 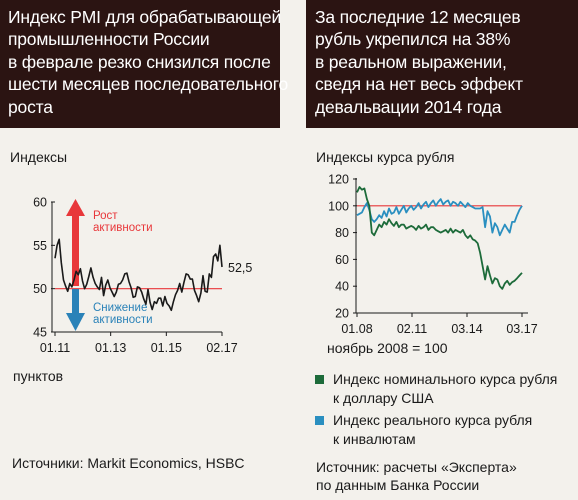 I want to click on growth-arrow-shaft, so click(x=75, y=250).